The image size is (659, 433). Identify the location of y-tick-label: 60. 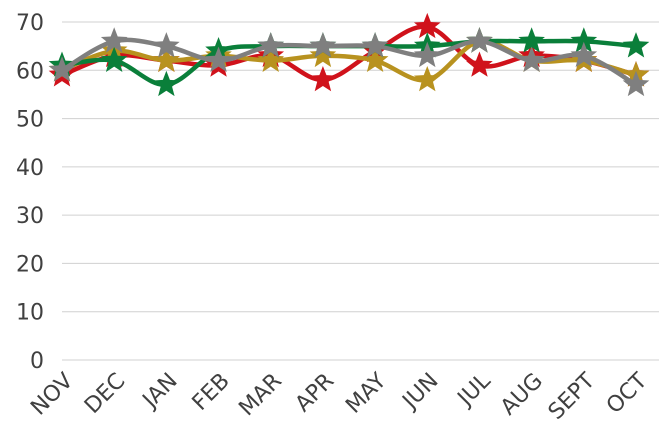
(30, 71).